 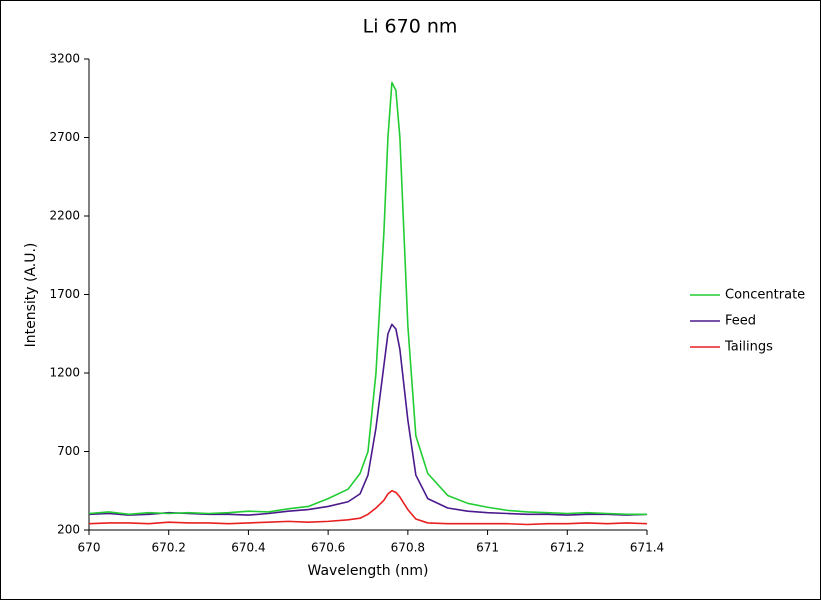 I want to click on y-tick-label: 3200, so click(x=64, y=59).